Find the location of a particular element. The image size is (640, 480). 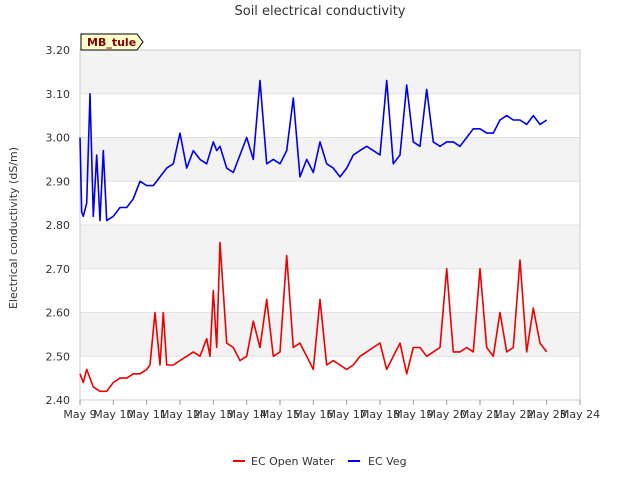

x-tick-label: May 11 is located at coordinates (147, 414).